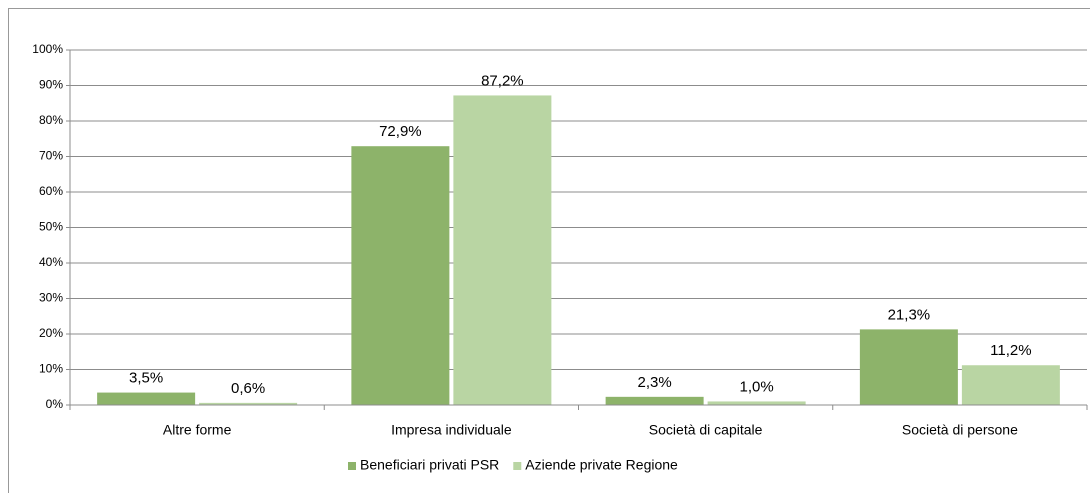 Image resolution: width=1090 pixels, height=493 pixels. I want to click on value-label: 11,2%, so click(1010, 350).